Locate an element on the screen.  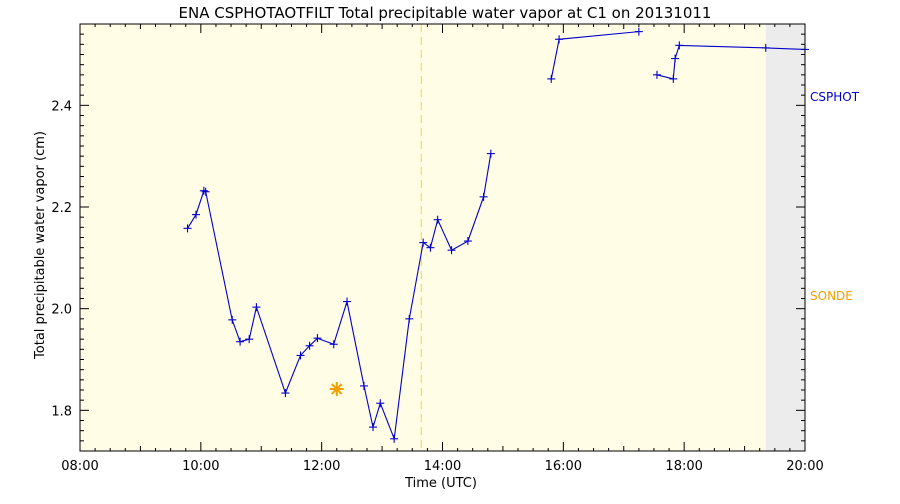
background-band is located at coordinates (785, 237).